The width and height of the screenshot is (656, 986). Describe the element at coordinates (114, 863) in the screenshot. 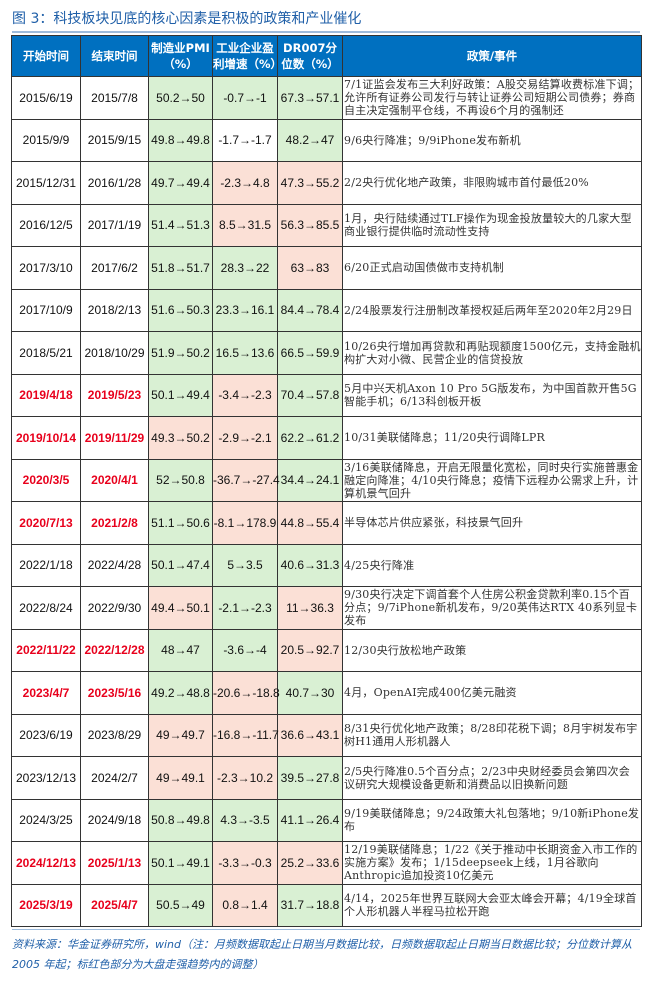

I see `end-date-cell: 2025/1/13` at that location.